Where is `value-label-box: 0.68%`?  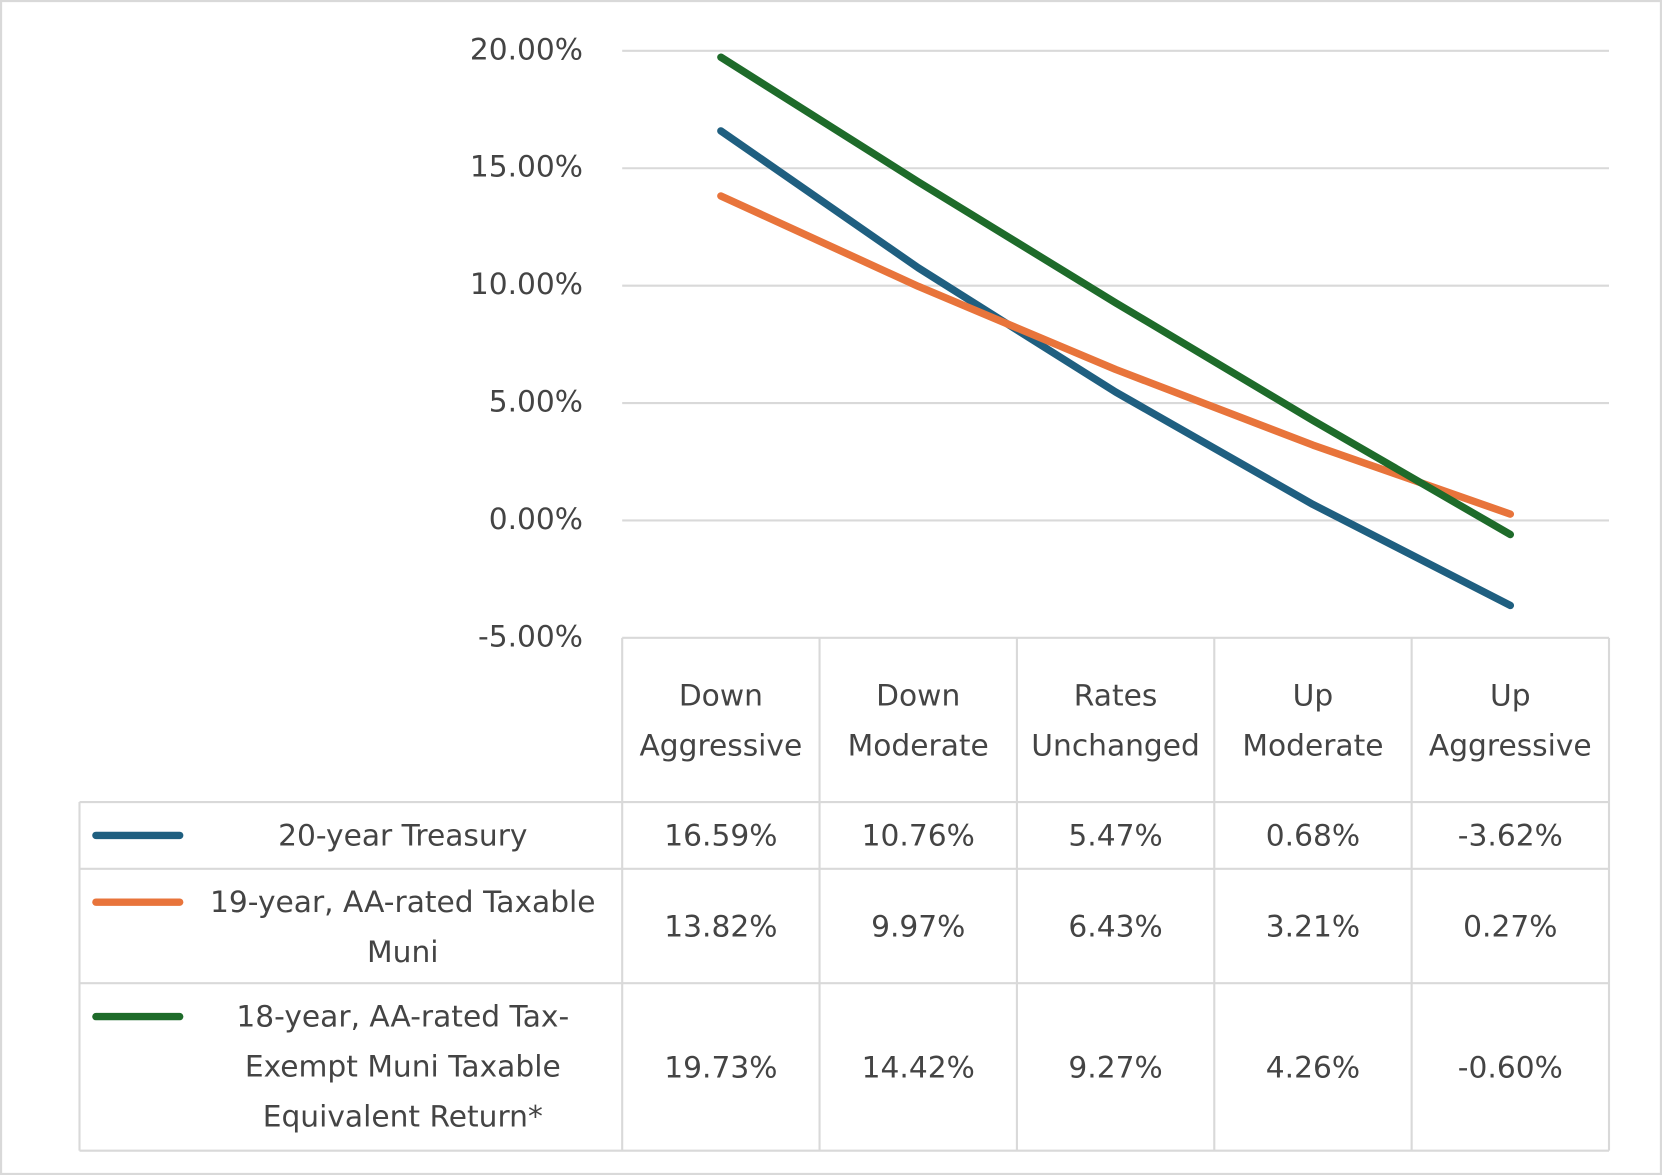
value-label-box: 0.68% is located at coordinates (1313, 835).